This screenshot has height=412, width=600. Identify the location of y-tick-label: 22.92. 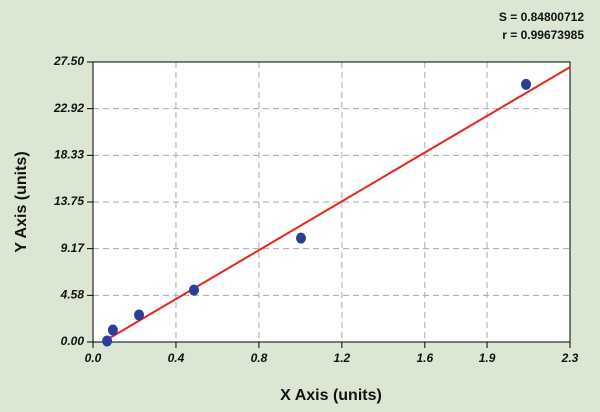
(68, 108).